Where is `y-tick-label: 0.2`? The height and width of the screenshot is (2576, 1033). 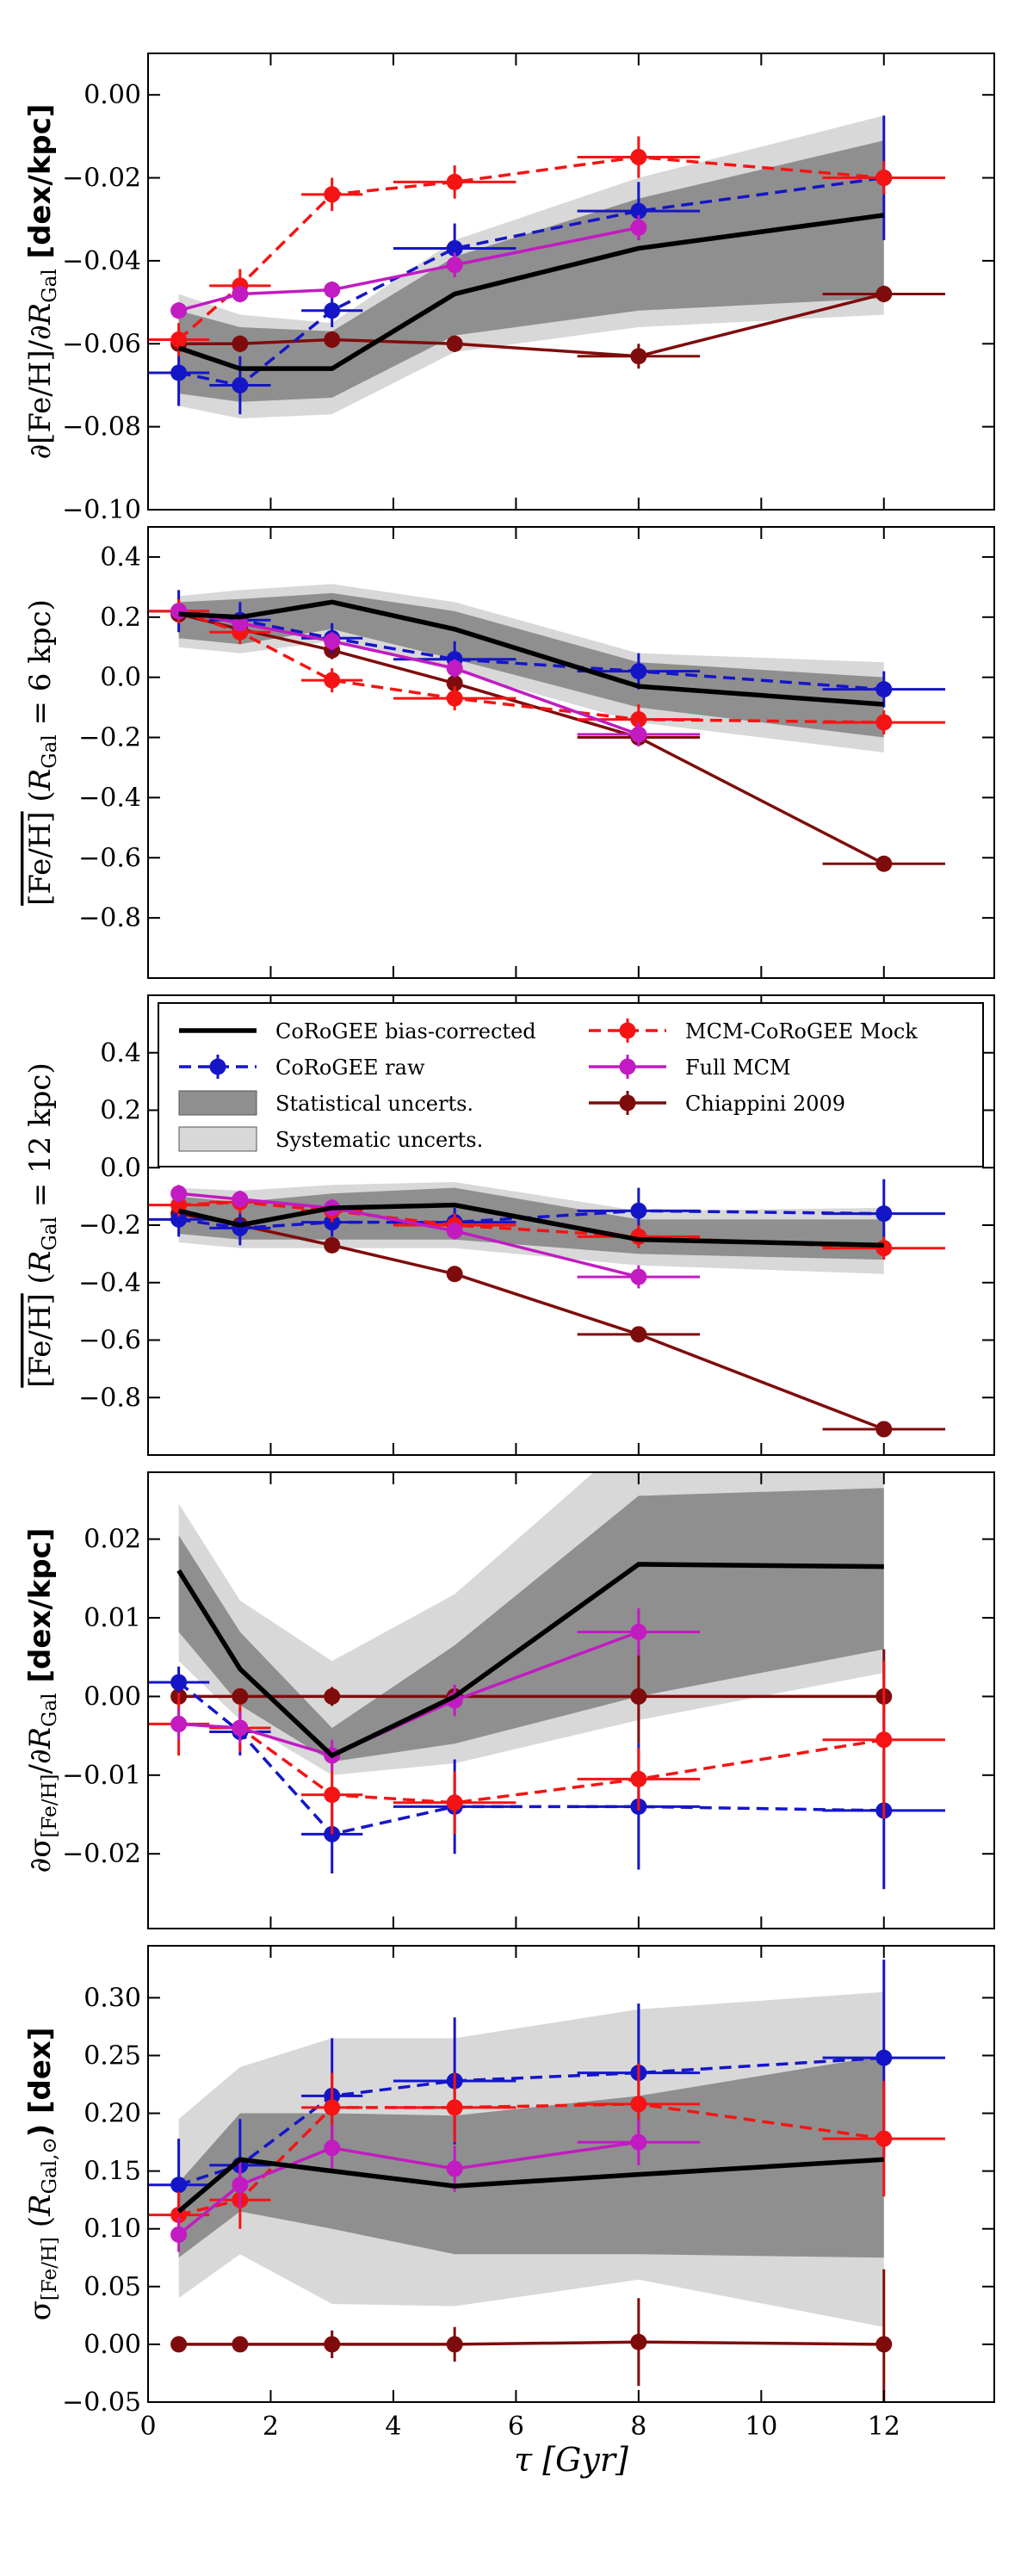
y-tick-label: 0.2 is located at coordinates (120, 618).